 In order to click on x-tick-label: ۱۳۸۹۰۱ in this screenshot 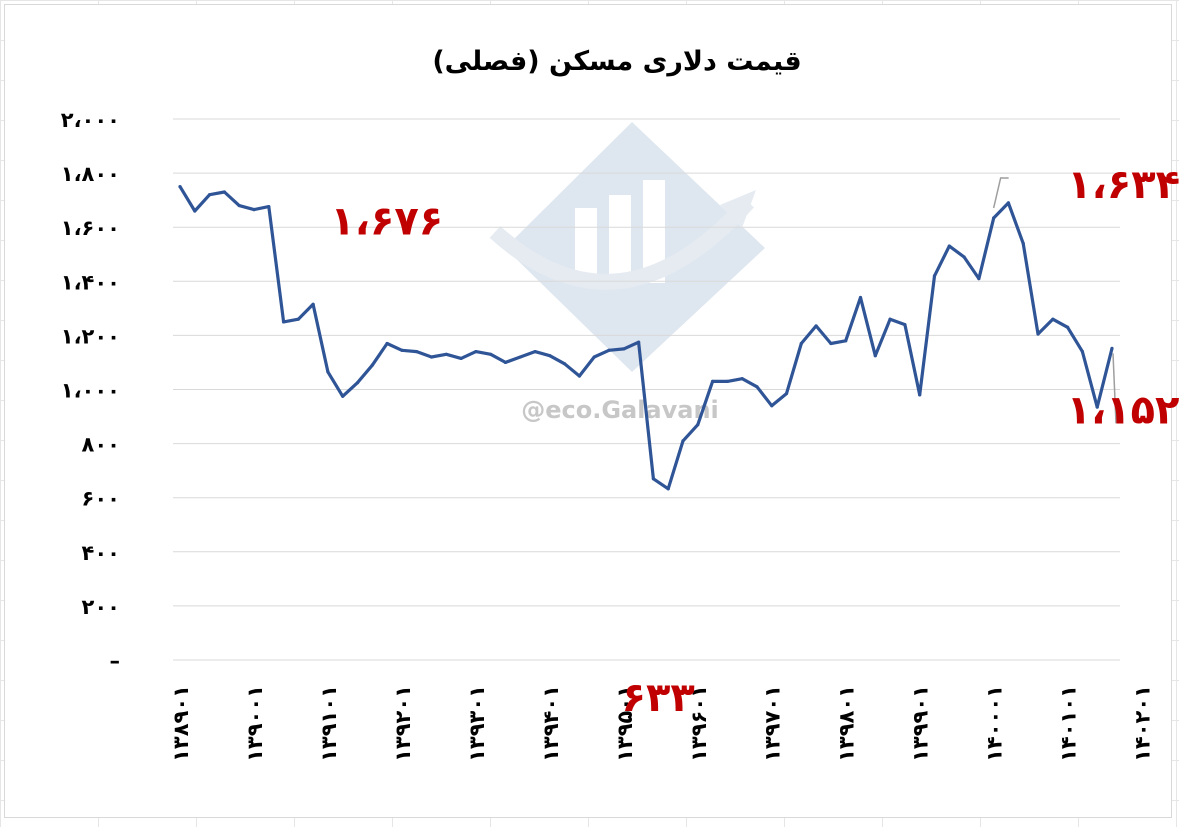, I will do `click(181, 723)`.